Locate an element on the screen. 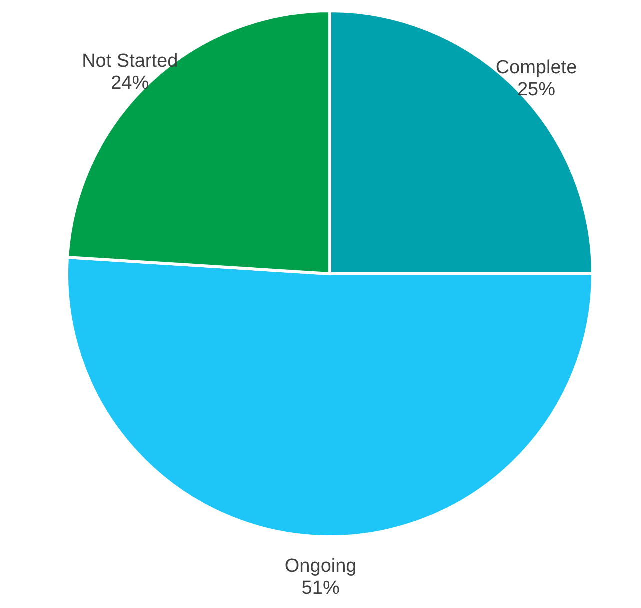 Image resolution: width=641 pixels, height=608 pixels. data-label: 25% is located at coordinates (536, 90).